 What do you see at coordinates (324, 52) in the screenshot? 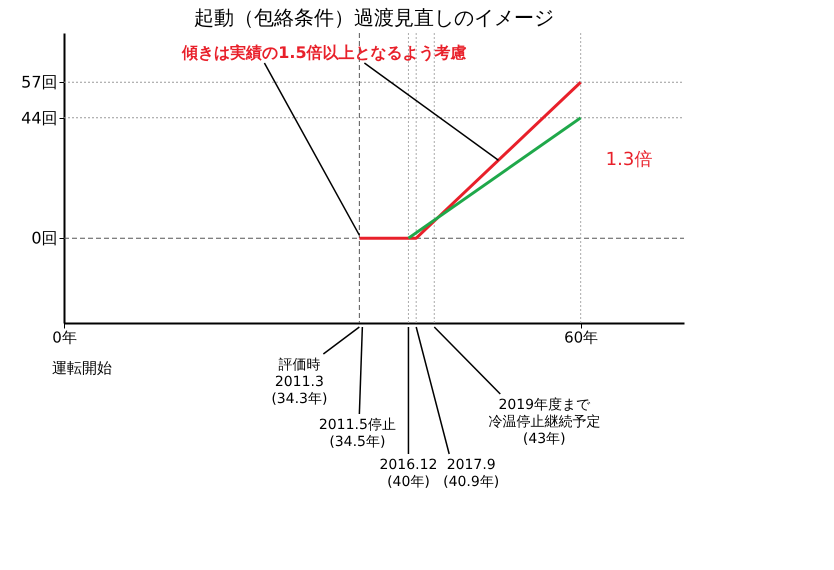
I see `annotation: 傾きは実績の1.5倍以上となるよう考慮` at bounding box center [324, 52].